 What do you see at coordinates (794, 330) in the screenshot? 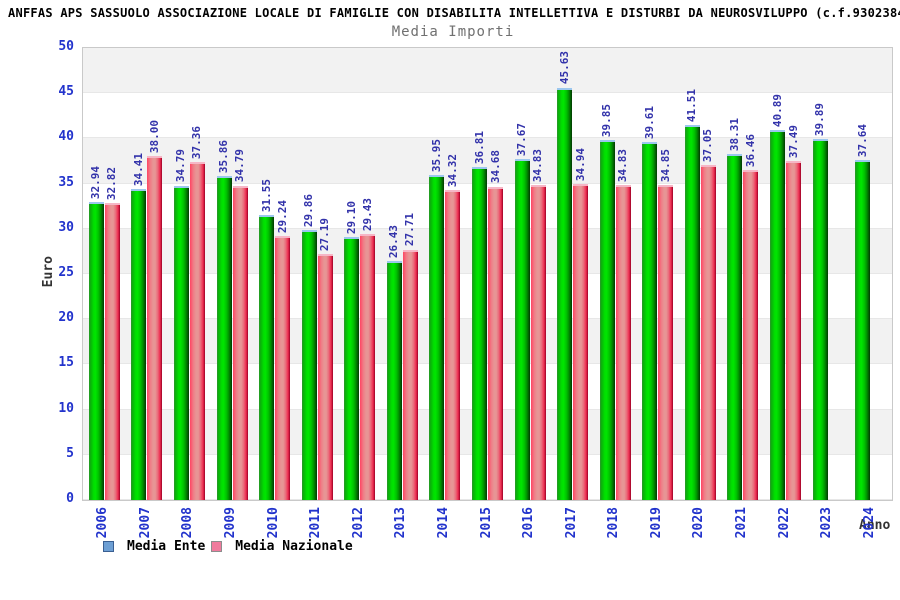
I see `bar-red-2022` at bounding box center [794, 330].